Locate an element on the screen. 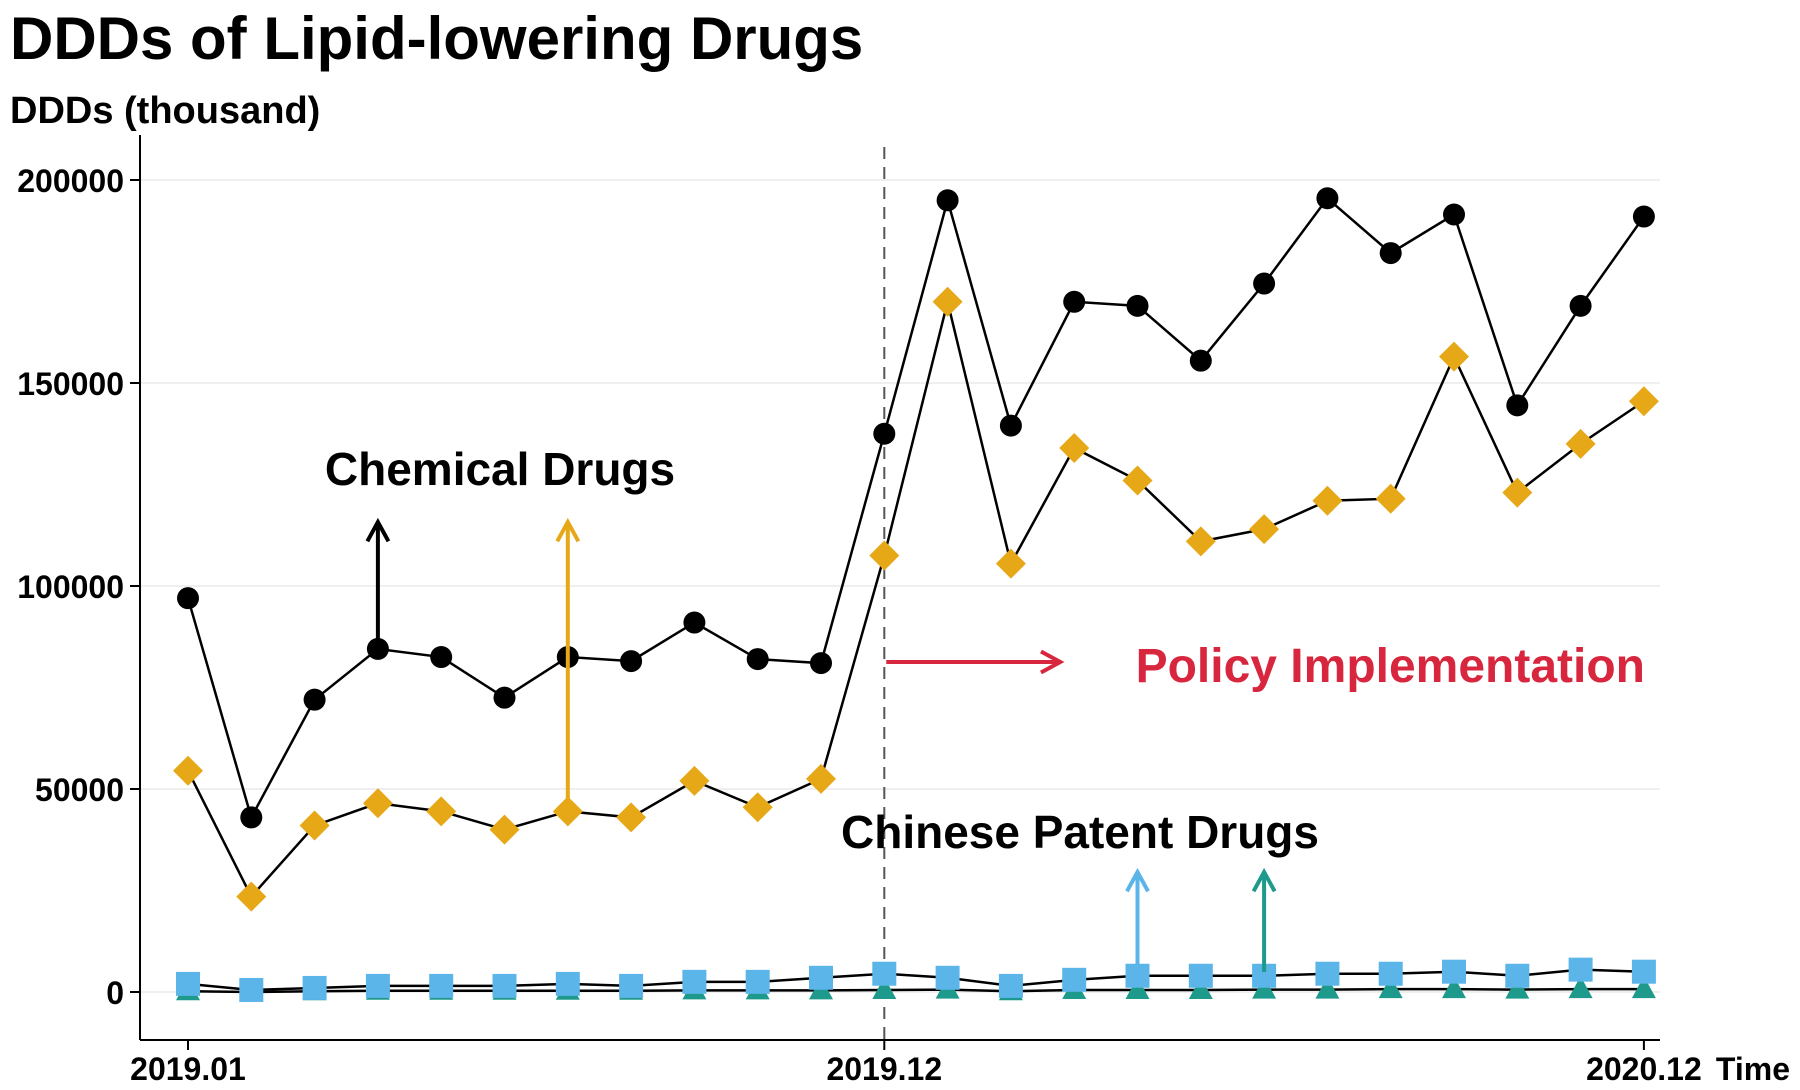 The image size is (1800, 1090). arrow-chinese-teal-head is located at coordinates (1264, 880).